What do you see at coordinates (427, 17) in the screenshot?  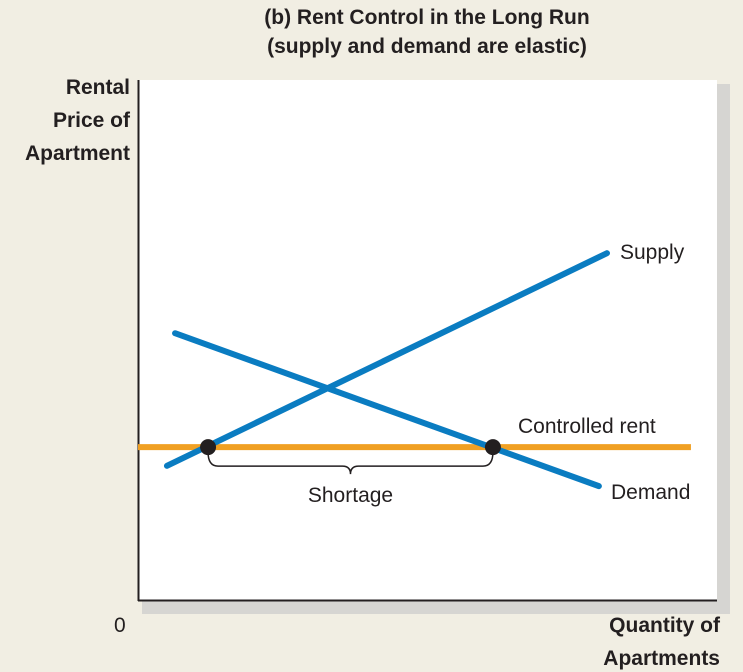 I see `chart-title-line-1: (b) Rent Control in the Long Run` at bounding box center [427, 17].